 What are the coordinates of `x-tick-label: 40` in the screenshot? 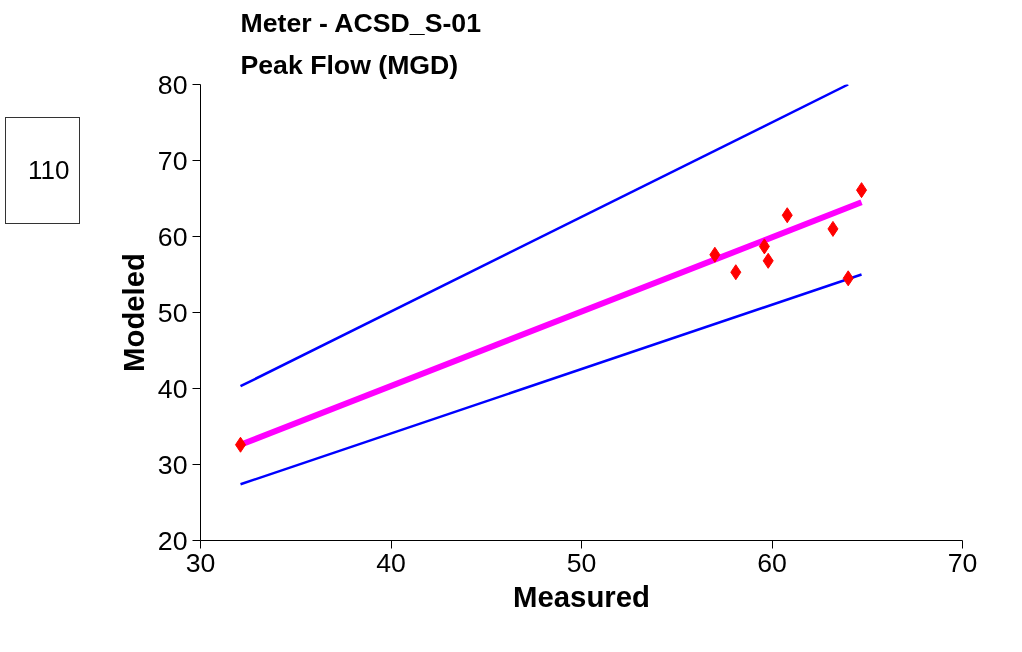 It's located at (391, 562).